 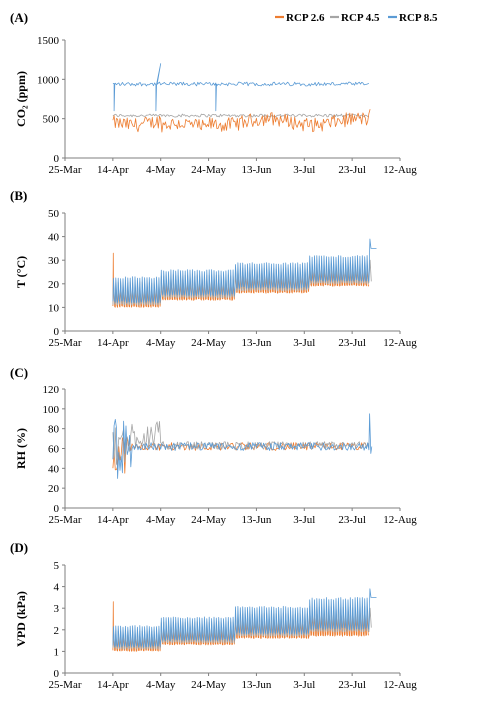 I want to click on y-axis-label: T (°C), so click(x=21, y=272).